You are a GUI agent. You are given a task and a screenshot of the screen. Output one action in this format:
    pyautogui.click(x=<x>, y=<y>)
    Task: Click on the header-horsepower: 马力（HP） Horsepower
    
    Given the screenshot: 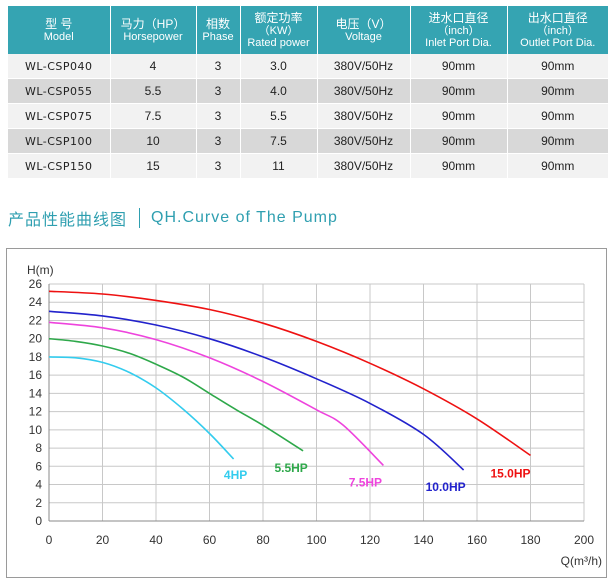 What is the action you would take?
    pyautogui.click(x=153, y=30)
    